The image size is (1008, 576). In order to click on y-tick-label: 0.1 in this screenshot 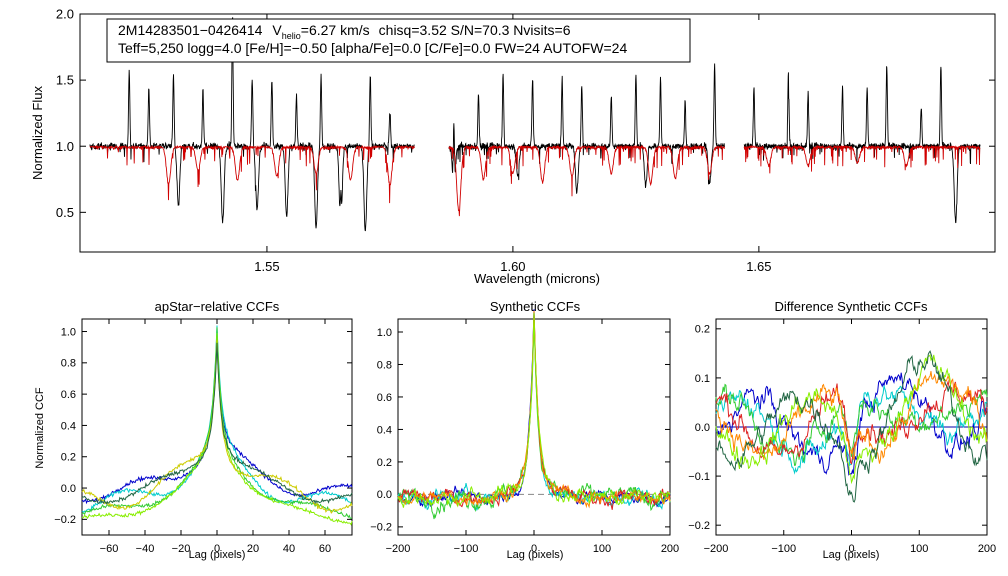, I will do `click(702, 379)`.